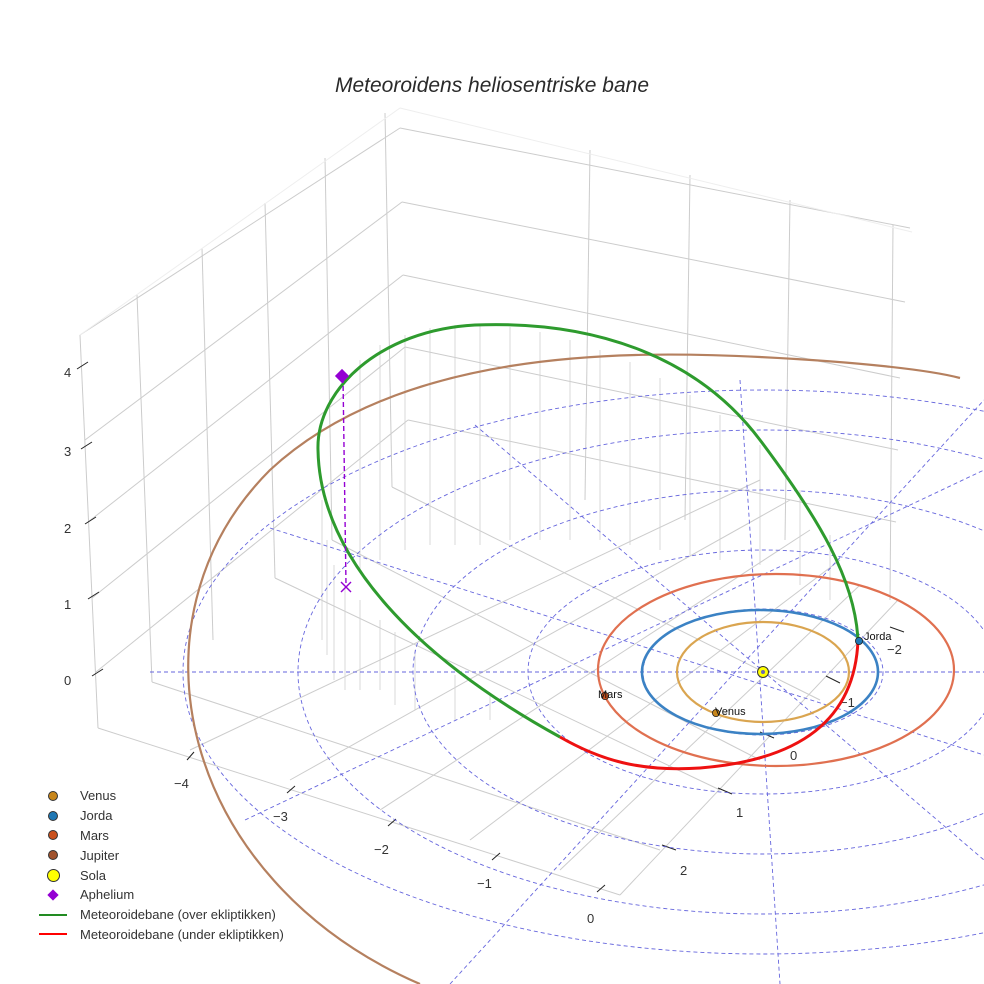 Image resolution: width=984 pixels, height=984 pixels. I want to click on mars-label: Mars, so click(610, 695).